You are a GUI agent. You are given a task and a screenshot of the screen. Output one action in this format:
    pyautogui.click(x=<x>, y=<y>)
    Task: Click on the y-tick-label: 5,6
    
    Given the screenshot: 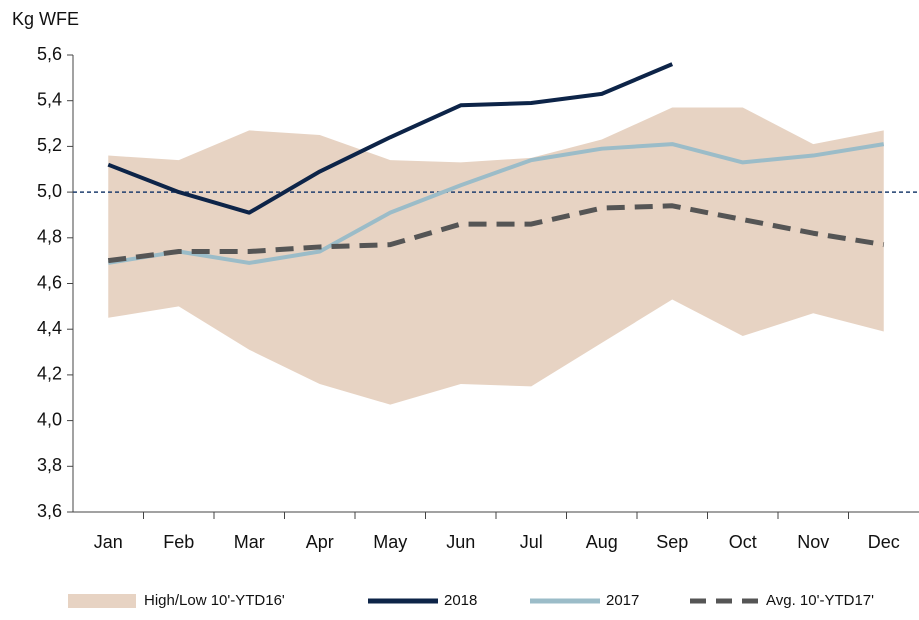 What is the action you would take?
    pyautogui.click(x=49, y=54)
    